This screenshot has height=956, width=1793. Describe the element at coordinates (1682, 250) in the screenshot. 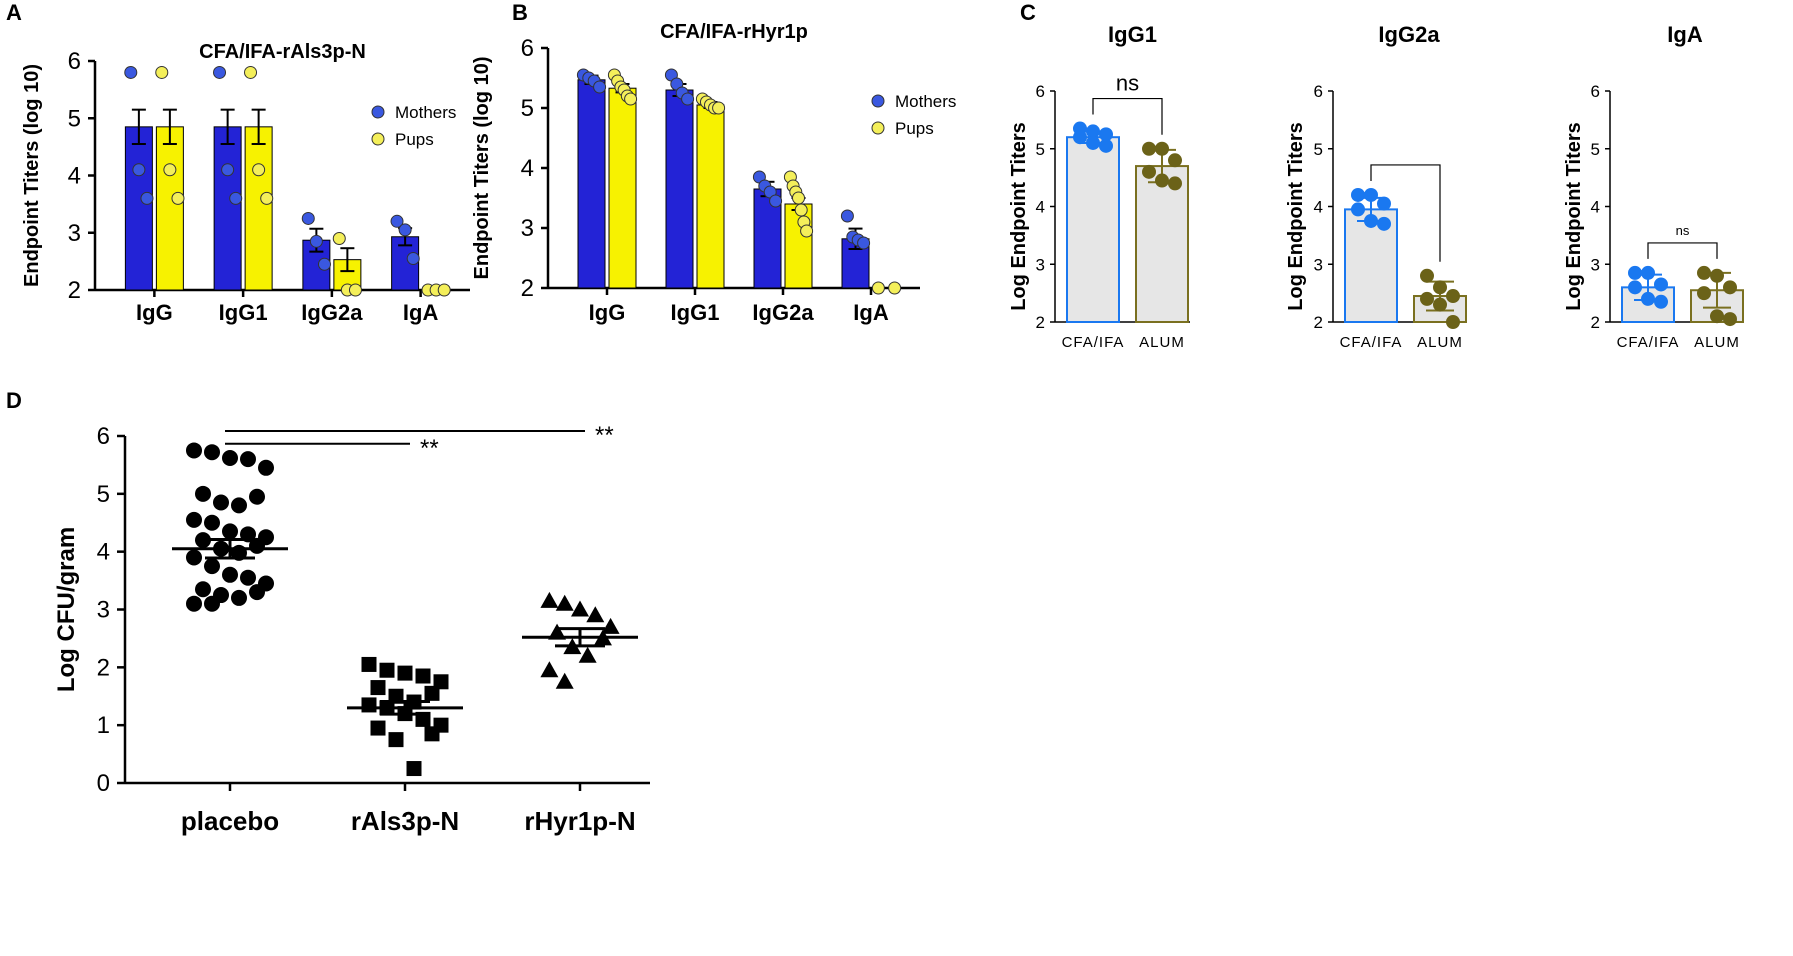

I see `significance-bracket` at that location.